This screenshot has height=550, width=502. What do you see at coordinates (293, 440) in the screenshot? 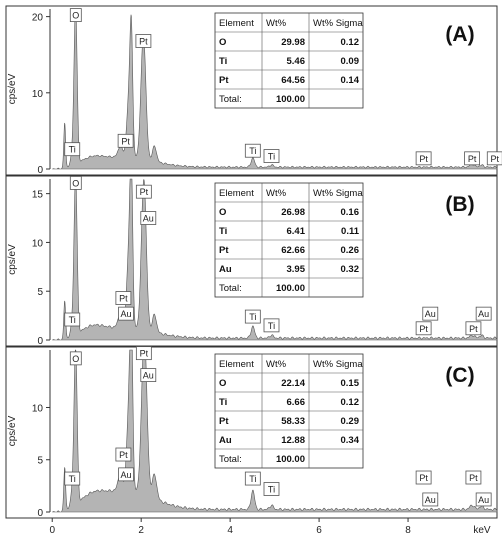
I see `table-wt-cell: 12.88` at bounding box center [293, 440].